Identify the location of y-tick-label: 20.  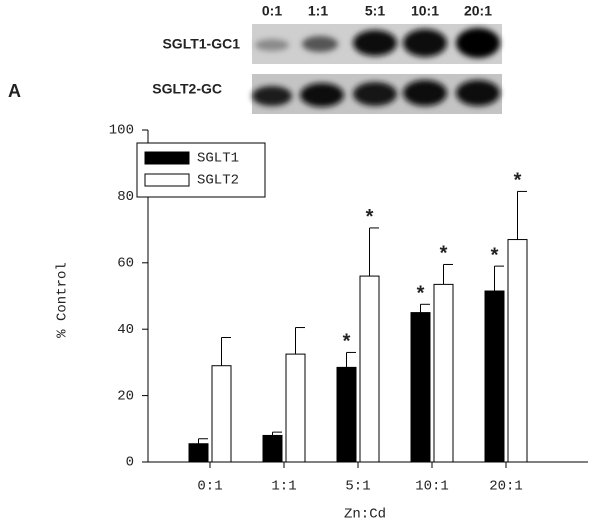
(125, 396).